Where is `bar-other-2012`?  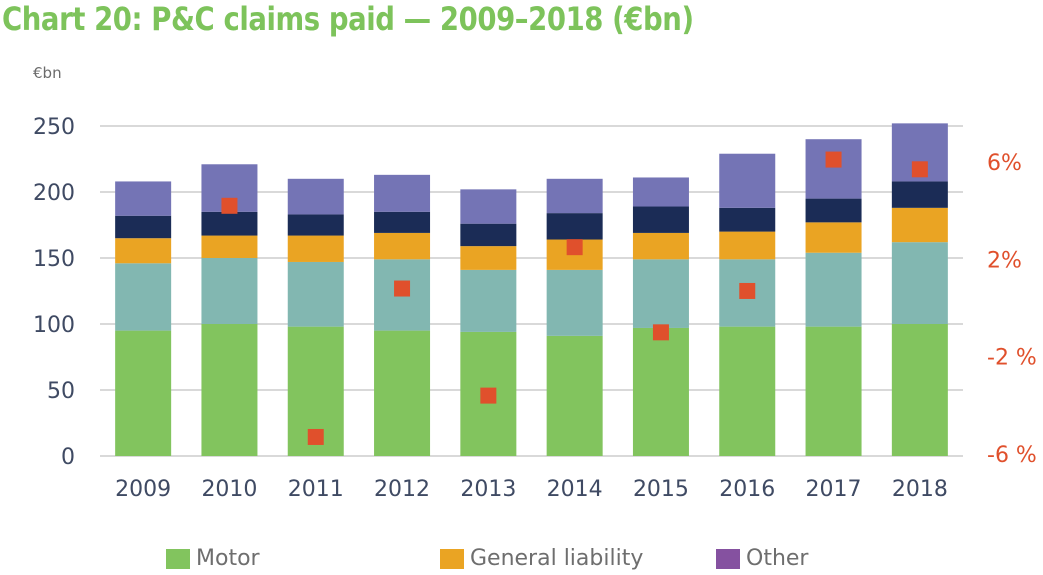 bar-other-2012 is located at coordinates (402, 193).